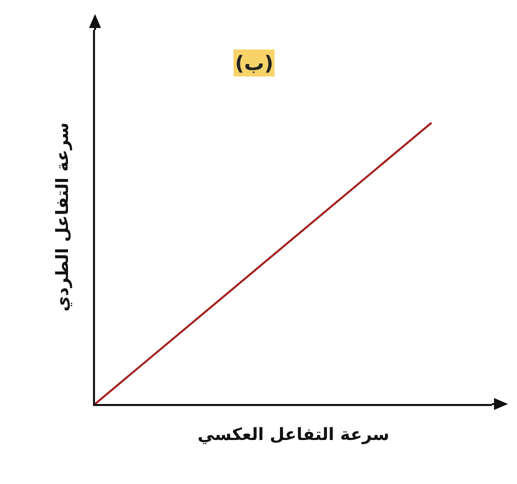  Describe the element at coordinates (254, 63) in the screenshot. I see `chart-title: (ب)` at that location.